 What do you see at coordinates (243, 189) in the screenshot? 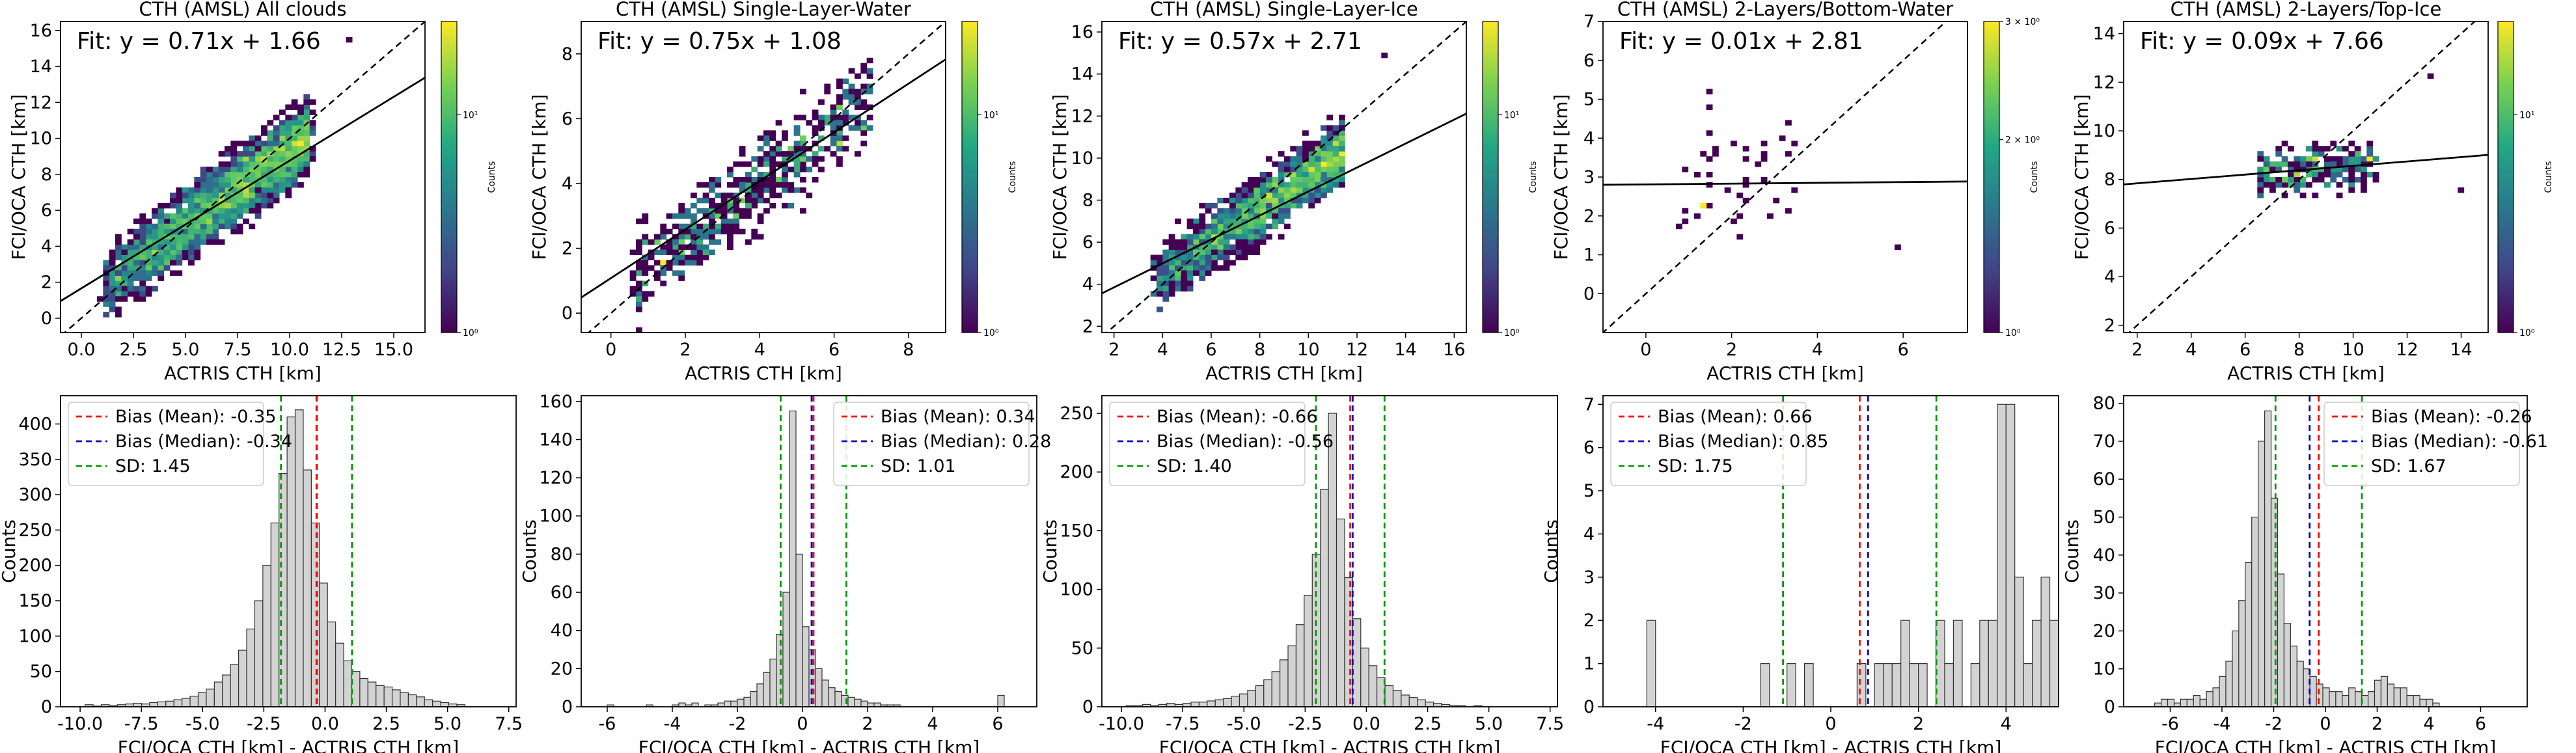
I see `fit-line` at bounding box center [243, 189].